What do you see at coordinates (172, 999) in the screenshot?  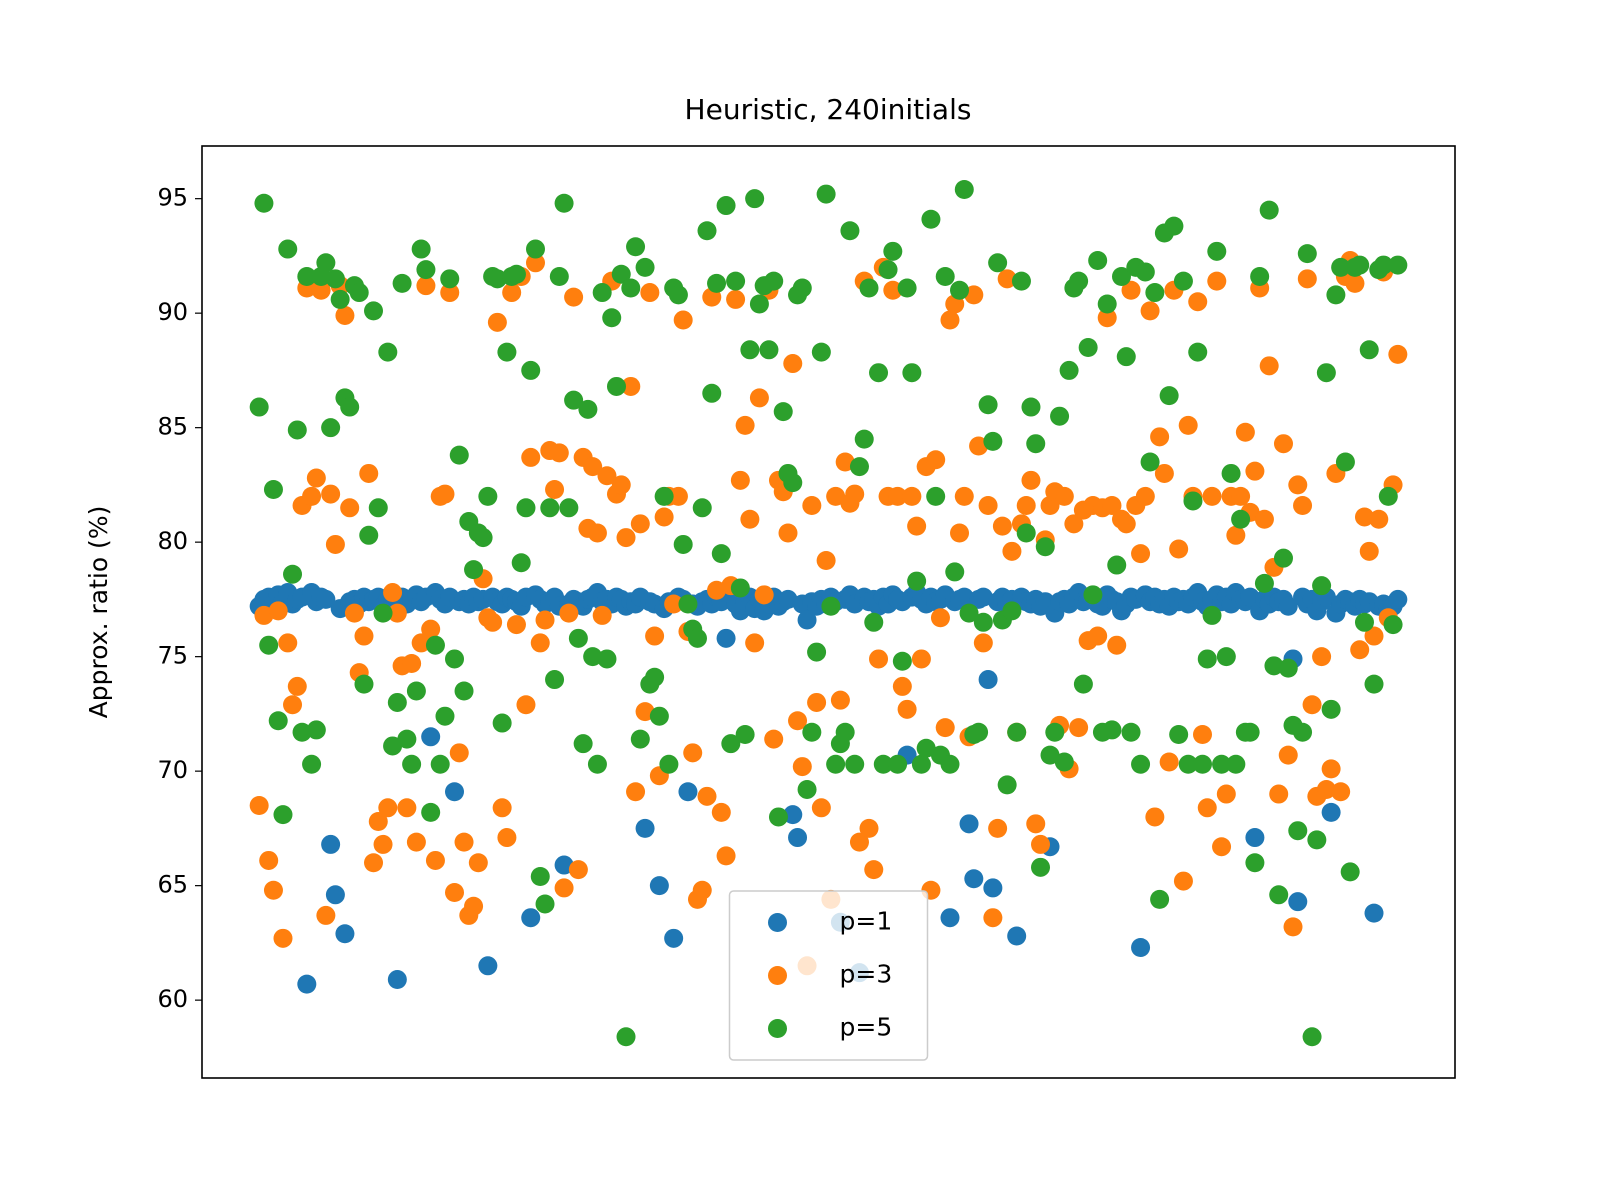 I see `y-tick-label: 60` at bounding box center [172, 999].